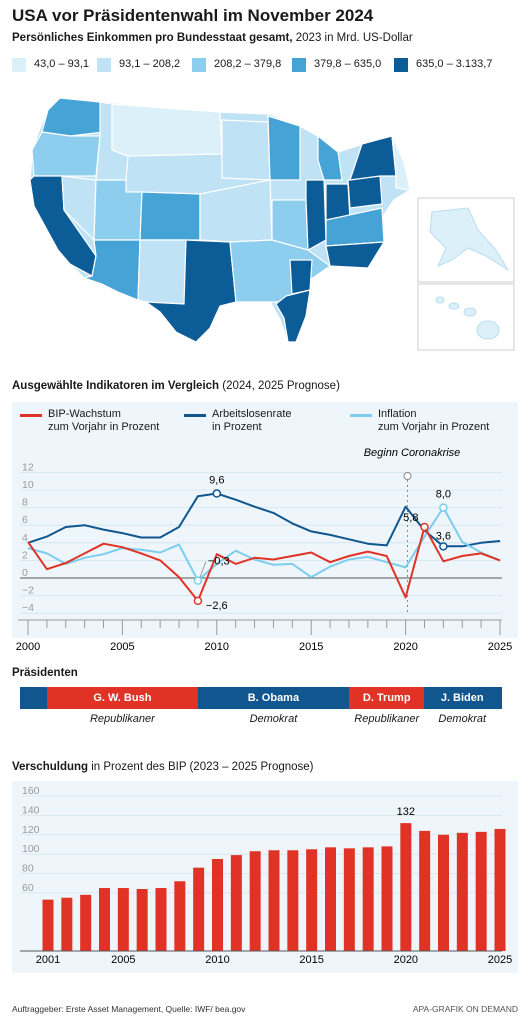 The image size is (530, 1024). Describe the element at coordinates (284, 148) in the screenshot. I see `state-minnesota` at that location.